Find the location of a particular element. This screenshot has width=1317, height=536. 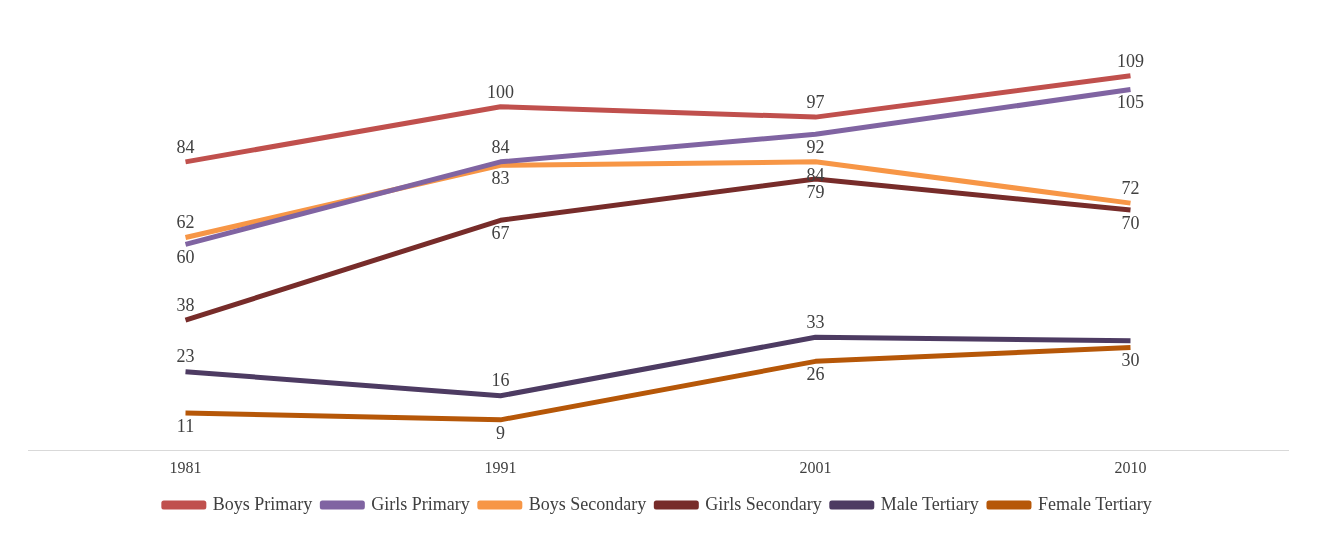

data-label: 23 is located at coordinates (185, 356).